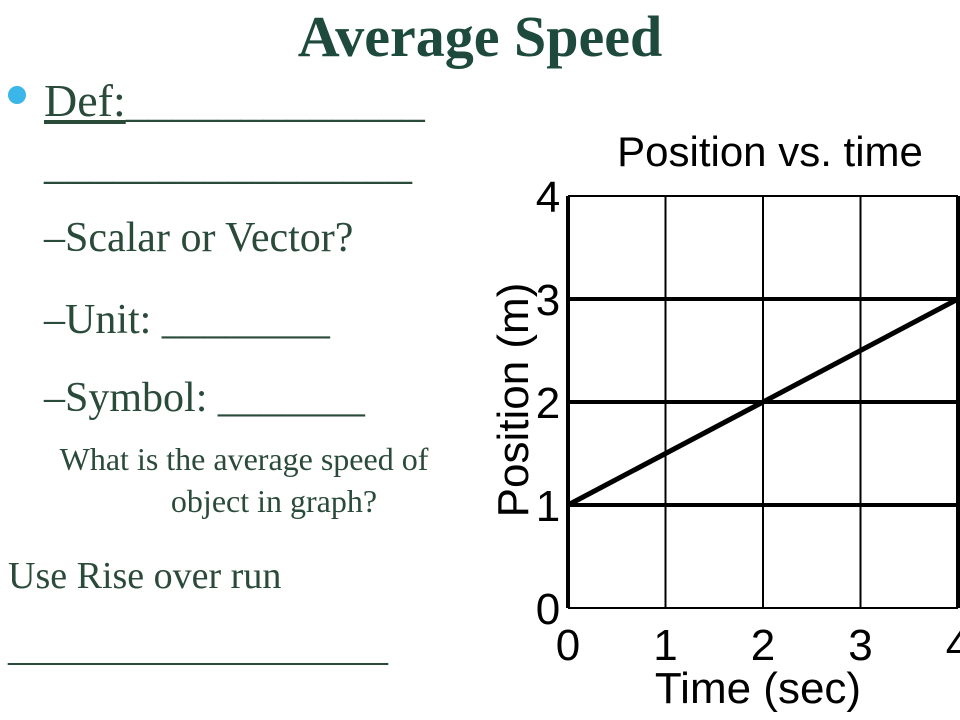  What do you see at coordinates (568, 645) in the screenshot?
I see `x-tick-label-0: 0` at bounding box center [568, 645].